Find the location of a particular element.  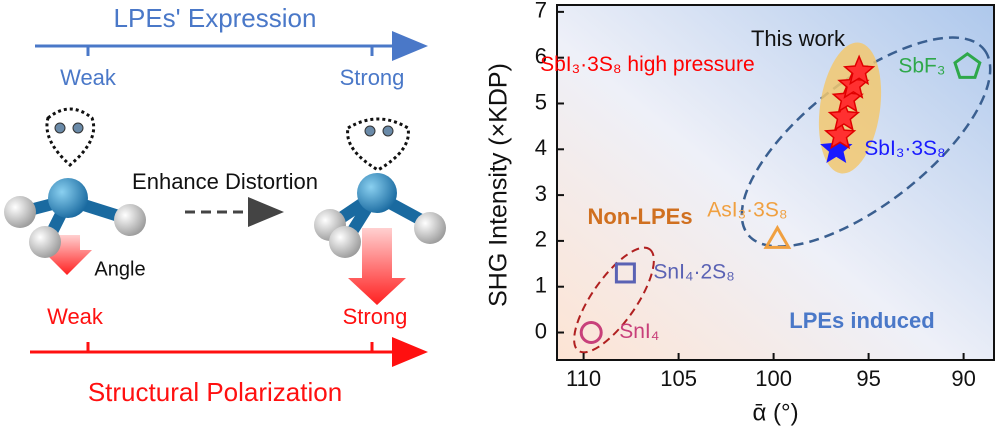

bottom-weak: Weak is located at coordinates (75, 316).